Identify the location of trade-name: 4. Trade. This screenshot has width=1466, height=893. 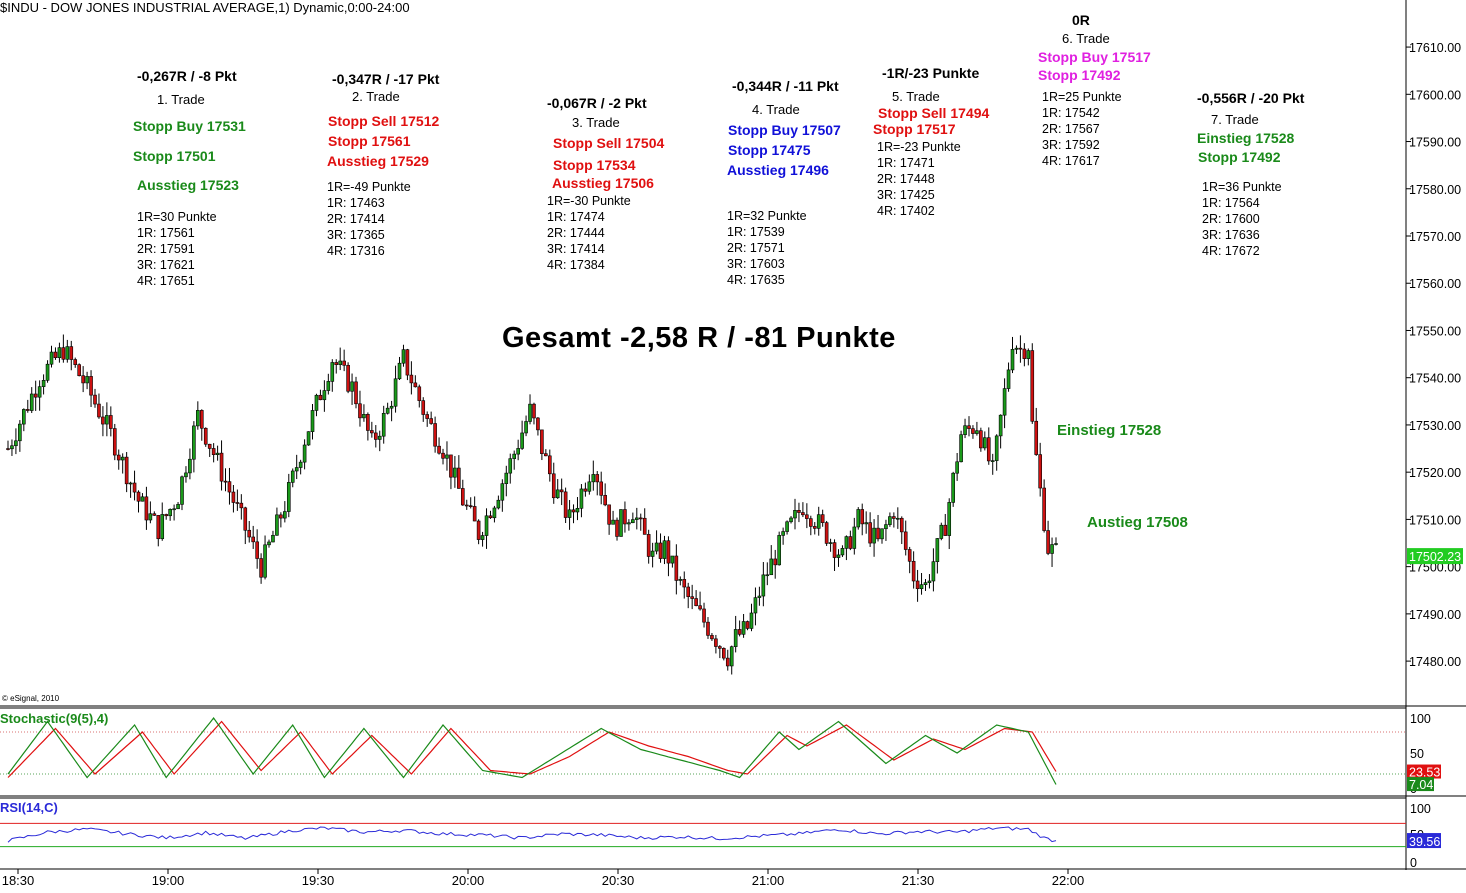
(776, 109).